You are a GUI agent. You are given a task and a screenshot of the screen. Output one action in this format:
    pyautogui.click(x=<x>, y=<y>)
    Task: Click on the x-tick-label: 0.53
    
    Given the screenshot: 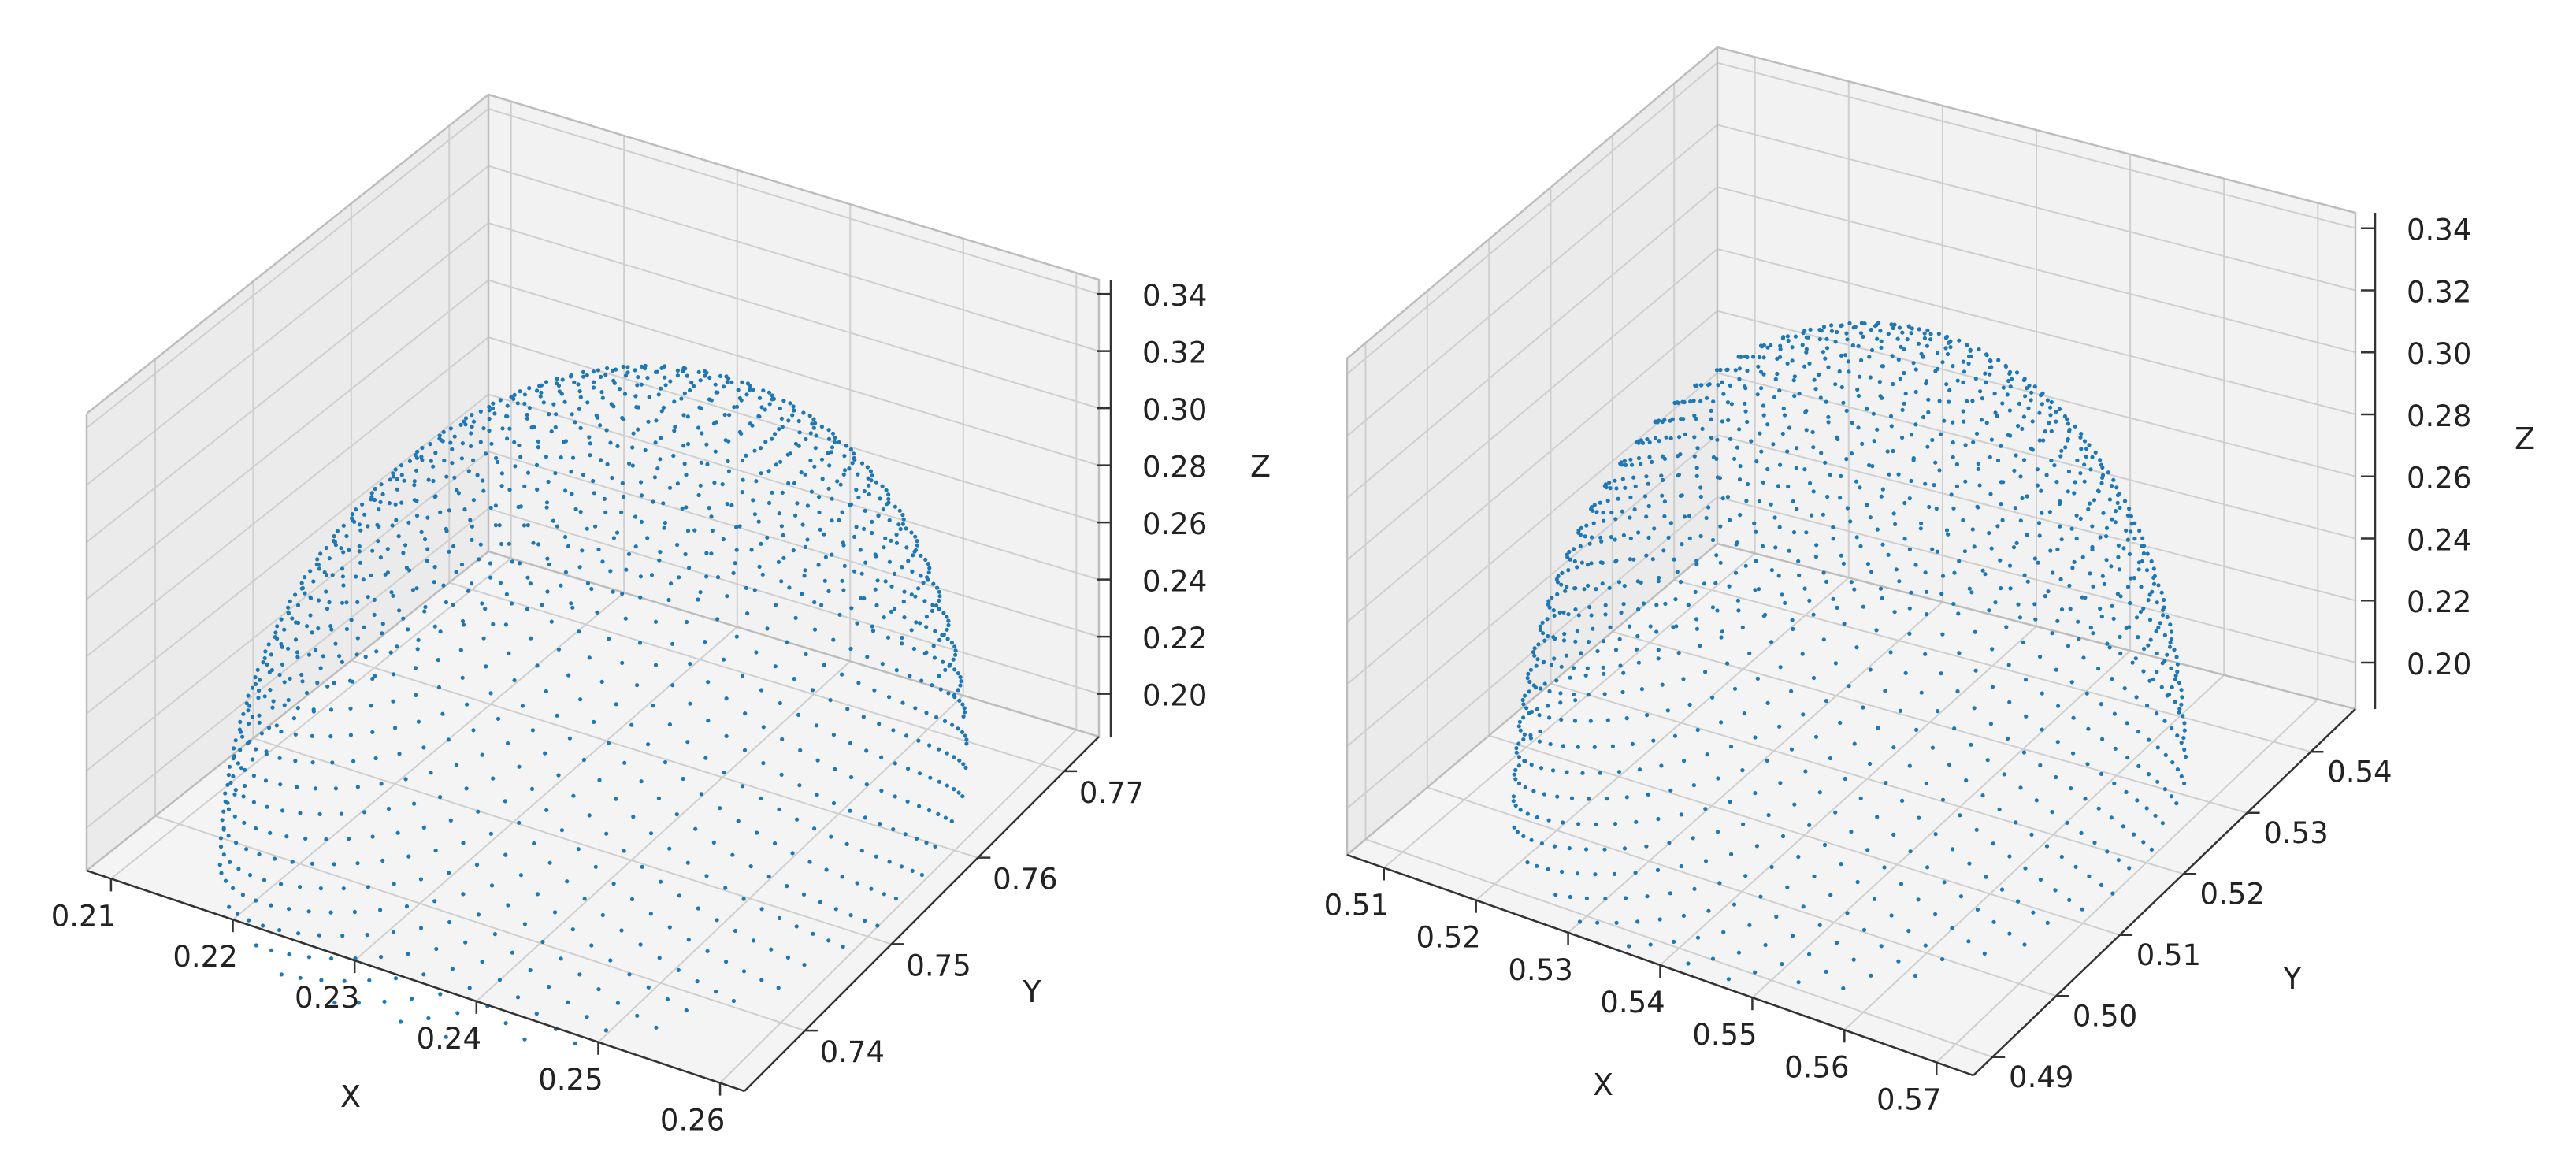 What is the action you would take?
    pyautogui.click(x=1540, y=970)
    